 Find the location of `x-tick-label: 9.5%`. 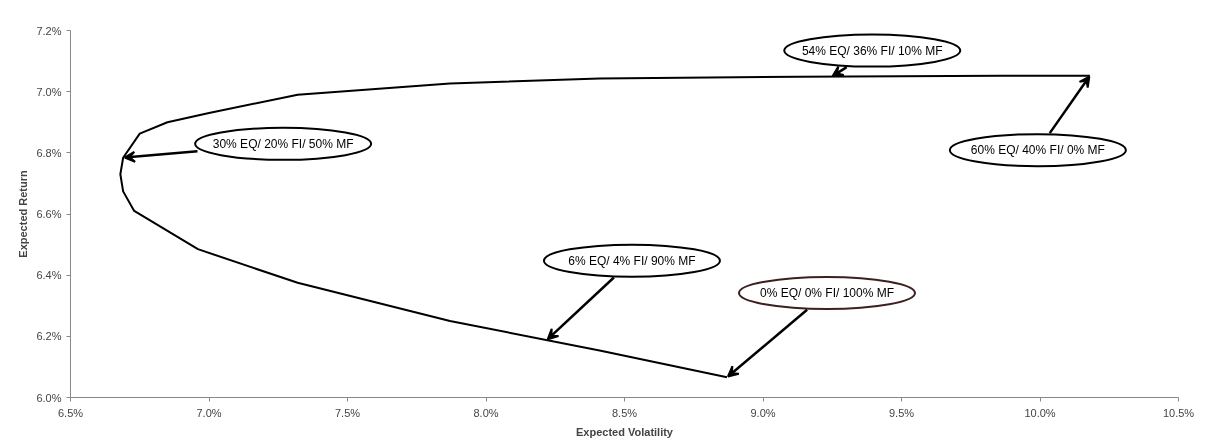

x-tick-label: 9.5% is located at coordinates (901, 412).